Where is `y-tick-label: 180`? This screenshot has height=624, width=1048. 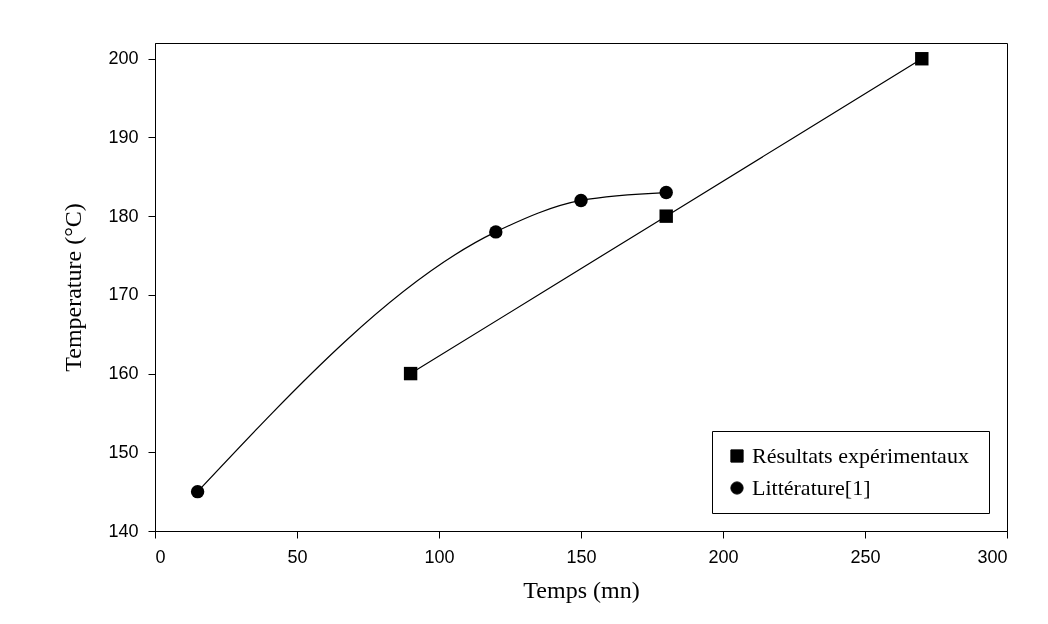
y-tick-label: 180 is located at coordinates (123, 215).